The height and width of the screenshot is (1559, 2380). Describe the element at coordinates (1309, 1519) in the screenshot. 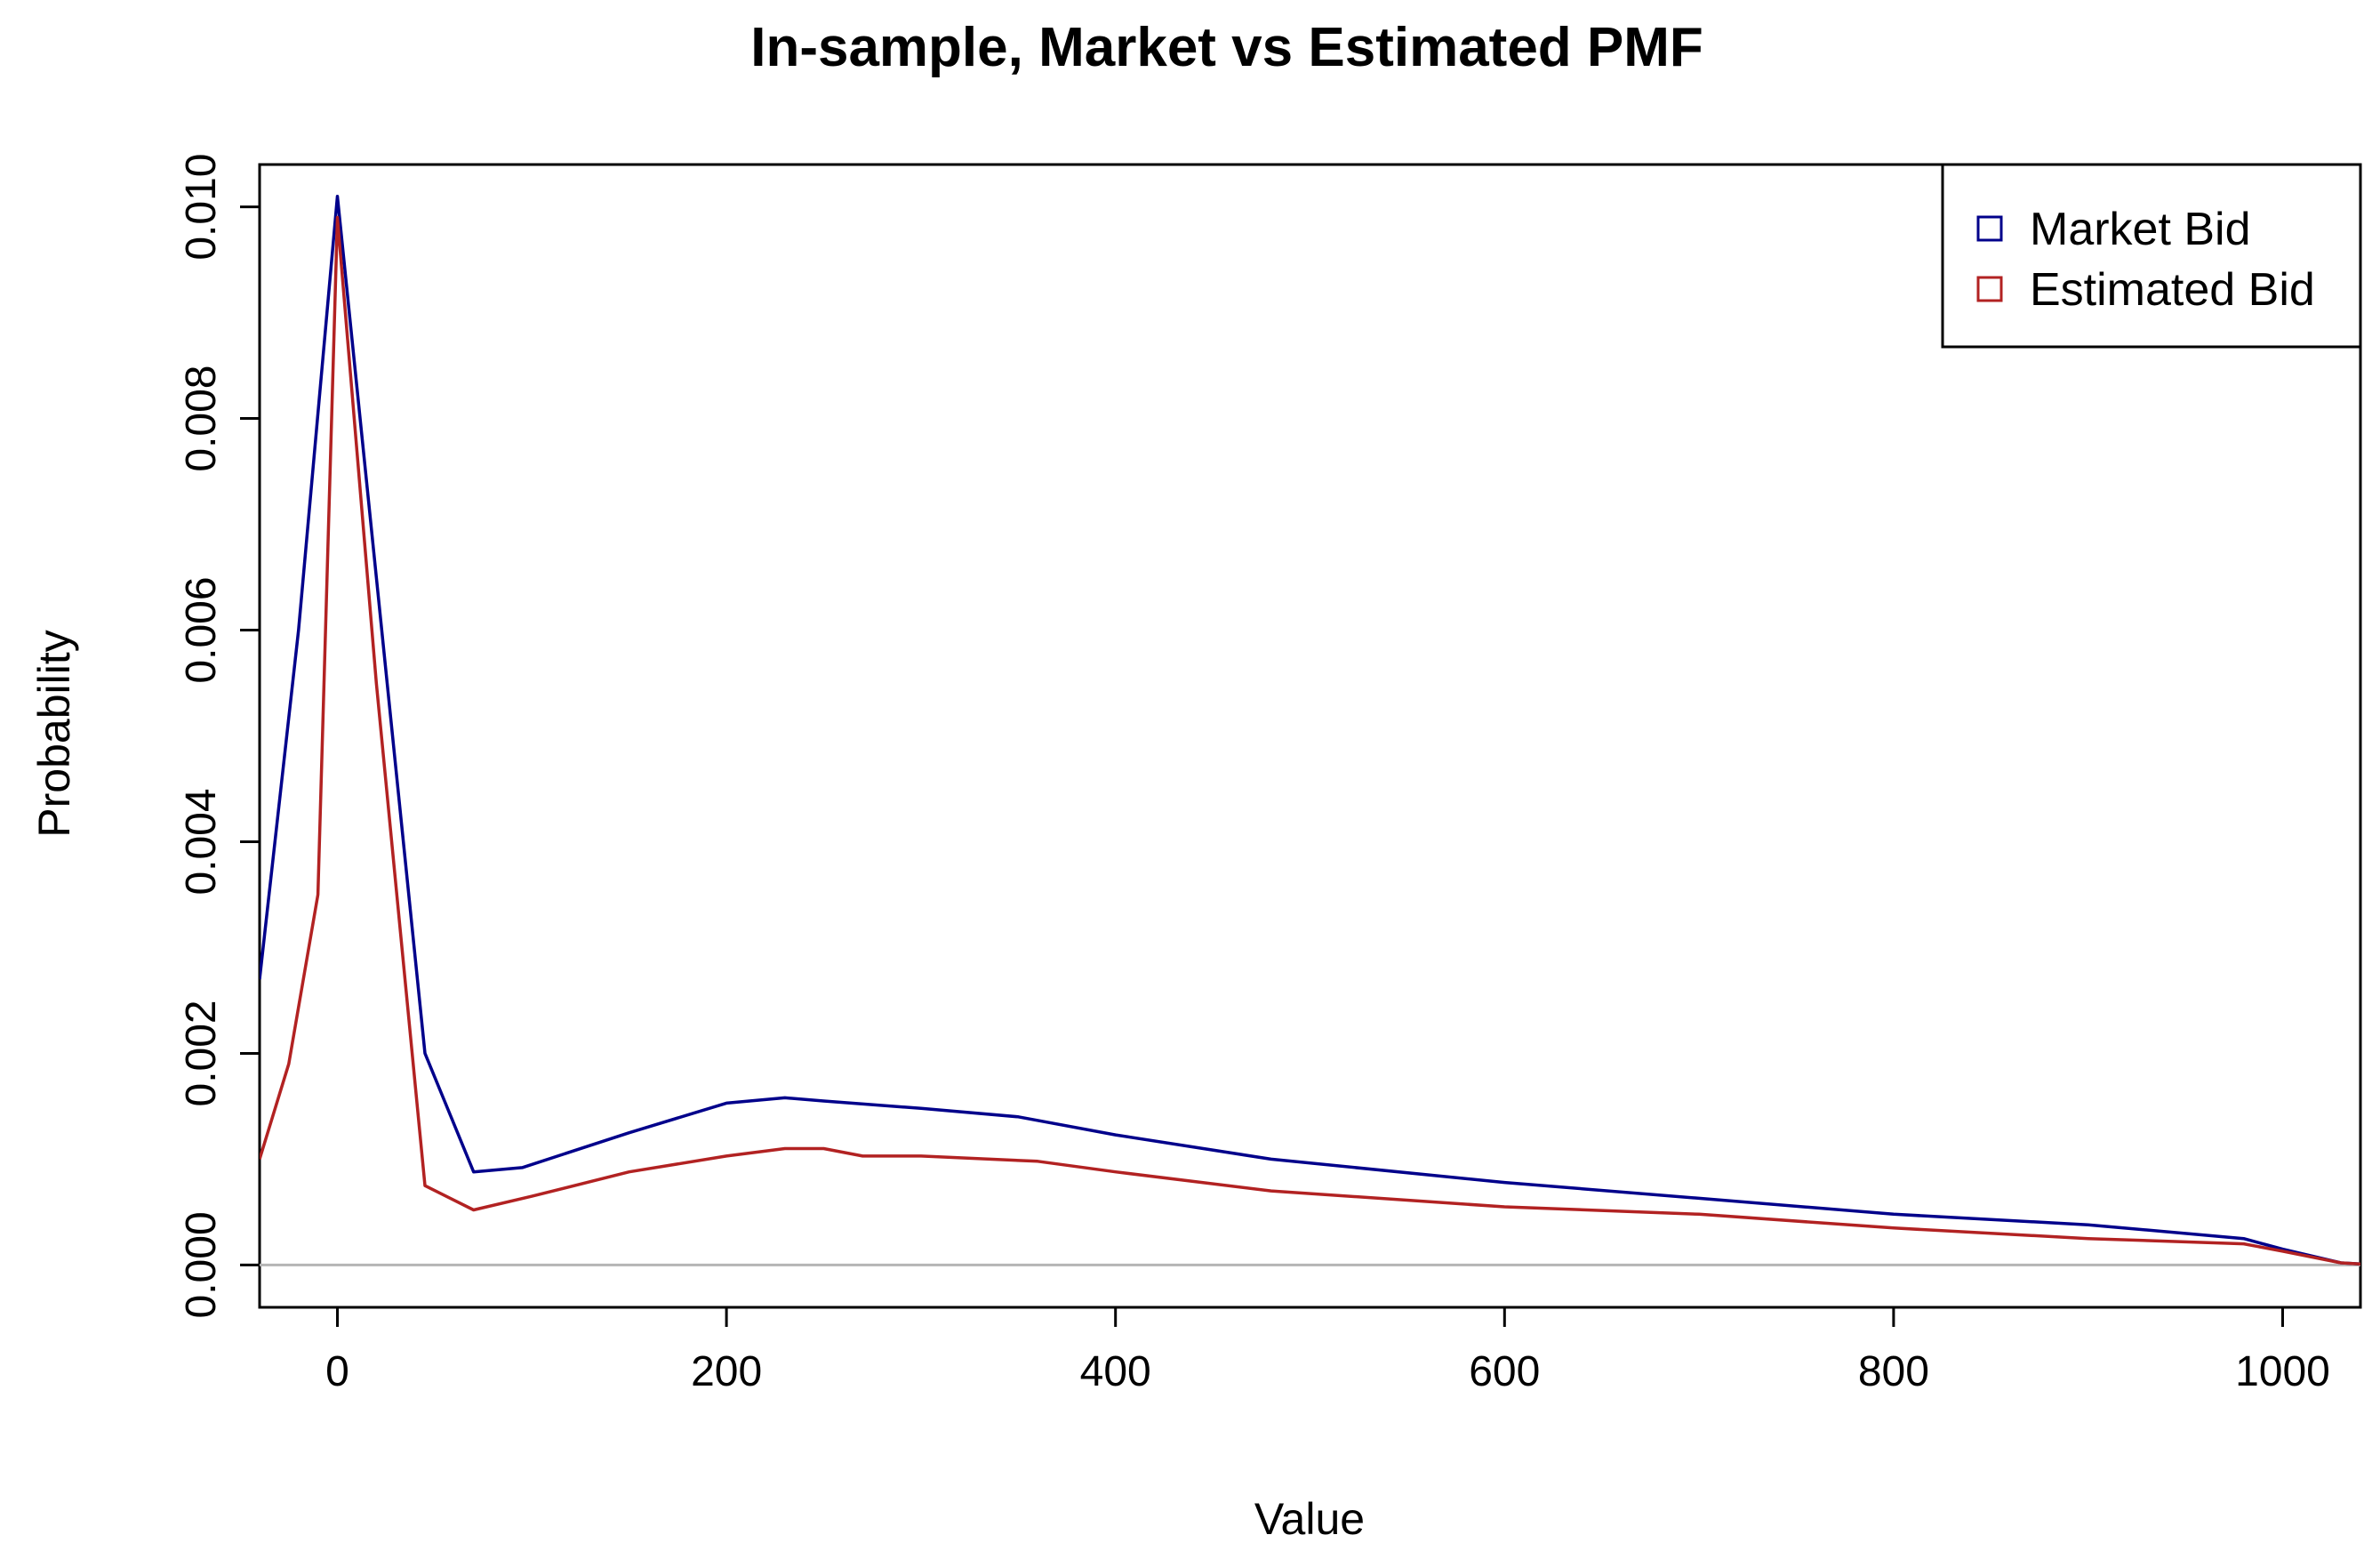

I see `x-axis-label: Value` at that location.